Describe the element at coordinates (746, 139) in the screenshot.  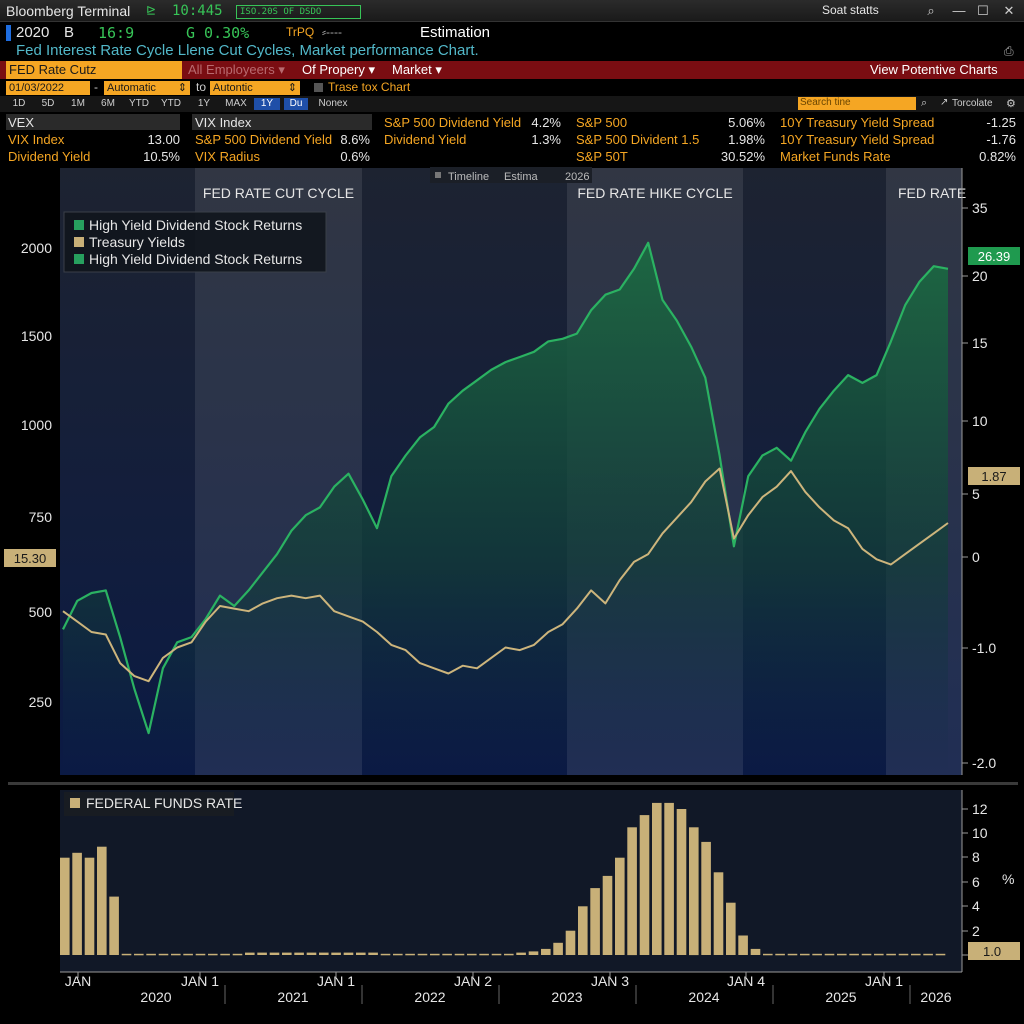
I see `stat-value: 1.98%` at that location.